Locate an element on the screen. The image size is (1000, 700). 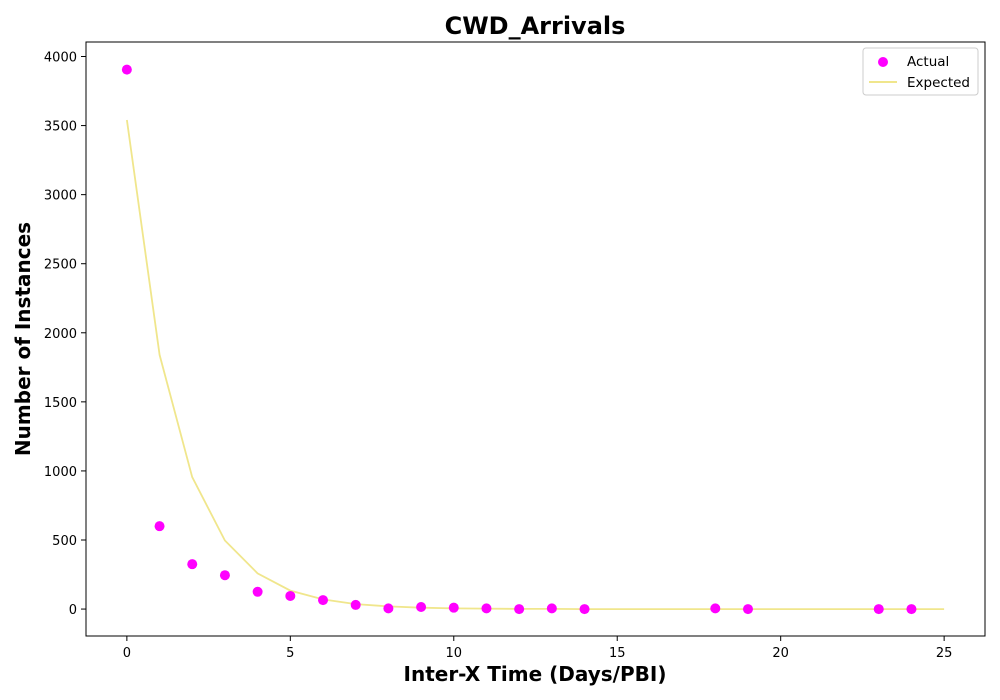
legend-actual-label: Actual is located at coordinates (928, 62).